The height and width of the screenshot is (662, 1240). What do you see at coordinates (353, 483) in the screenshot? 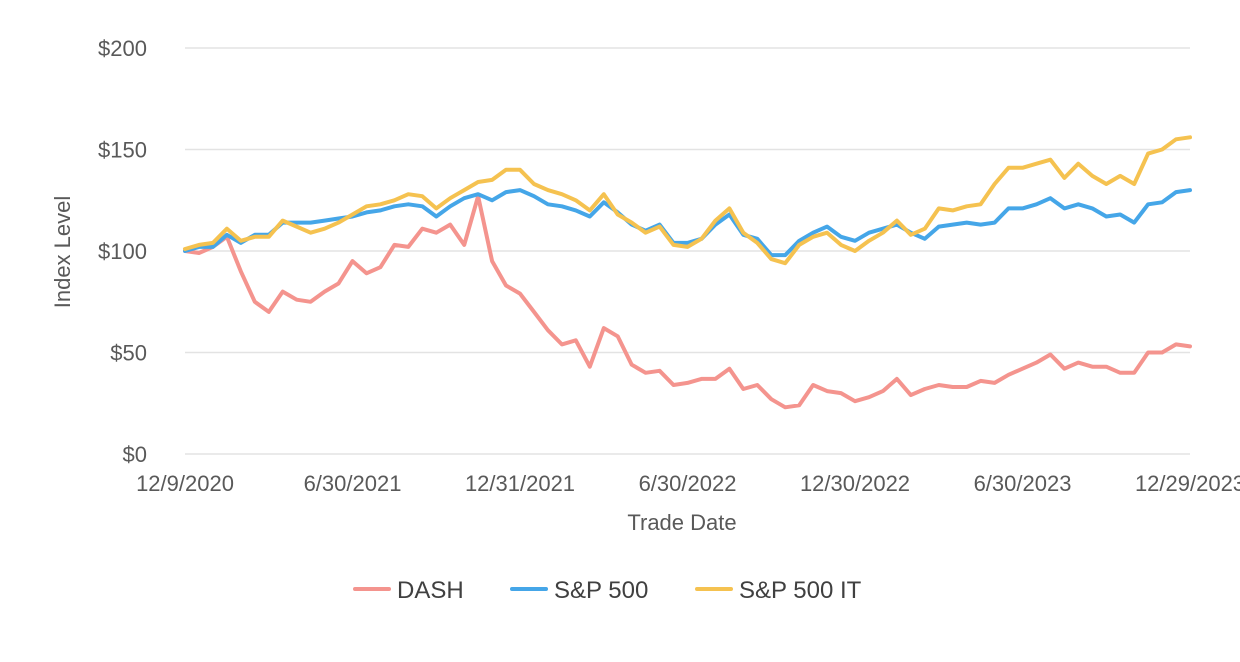
I see `x-tick-label: 6/30/2021` at bounding box center [353, 483].